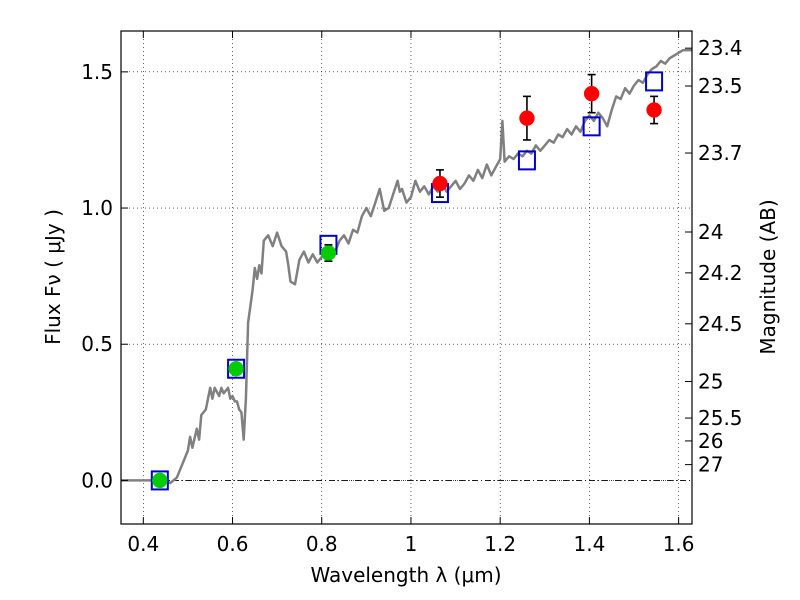 The image size is (800, 600). What do you see at coordinates (322, 544) in the screenshot?
I see `x-tick-label: 0.8` at bounding box center [322, 544].